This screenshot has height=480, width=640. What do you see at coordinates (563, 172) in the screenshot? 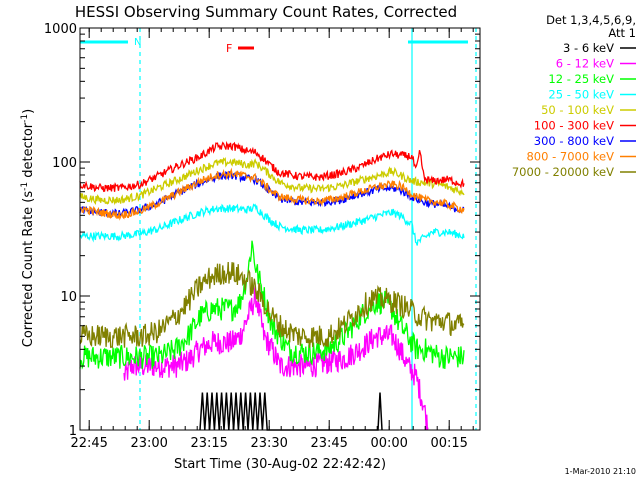
I see `legend-entry-label: 7000 - 20000 keV` at bounding box center [563, 172].